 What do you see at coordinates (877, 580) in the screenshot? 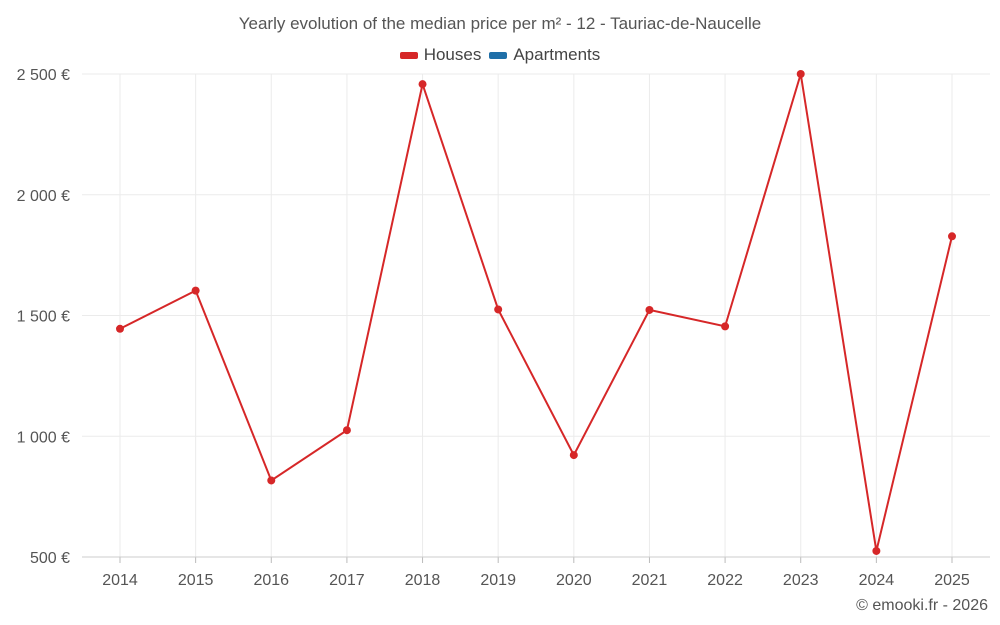
I see `x-tick-label: 2024` at bounding box center [877, 580].